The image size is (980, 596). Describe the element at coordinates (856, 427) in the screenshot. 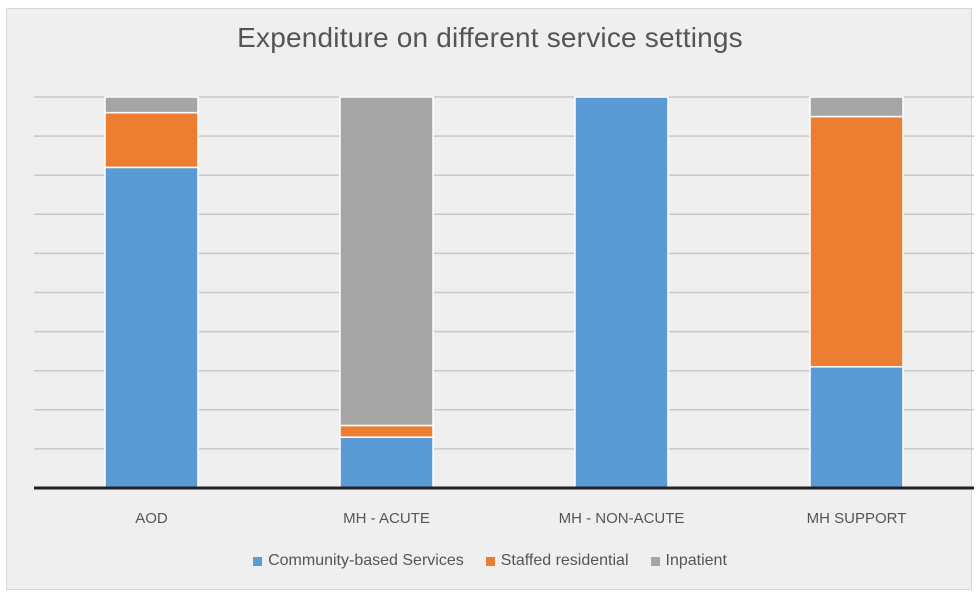

I see `bar-segment-community-based-services-mh-support` at that location.